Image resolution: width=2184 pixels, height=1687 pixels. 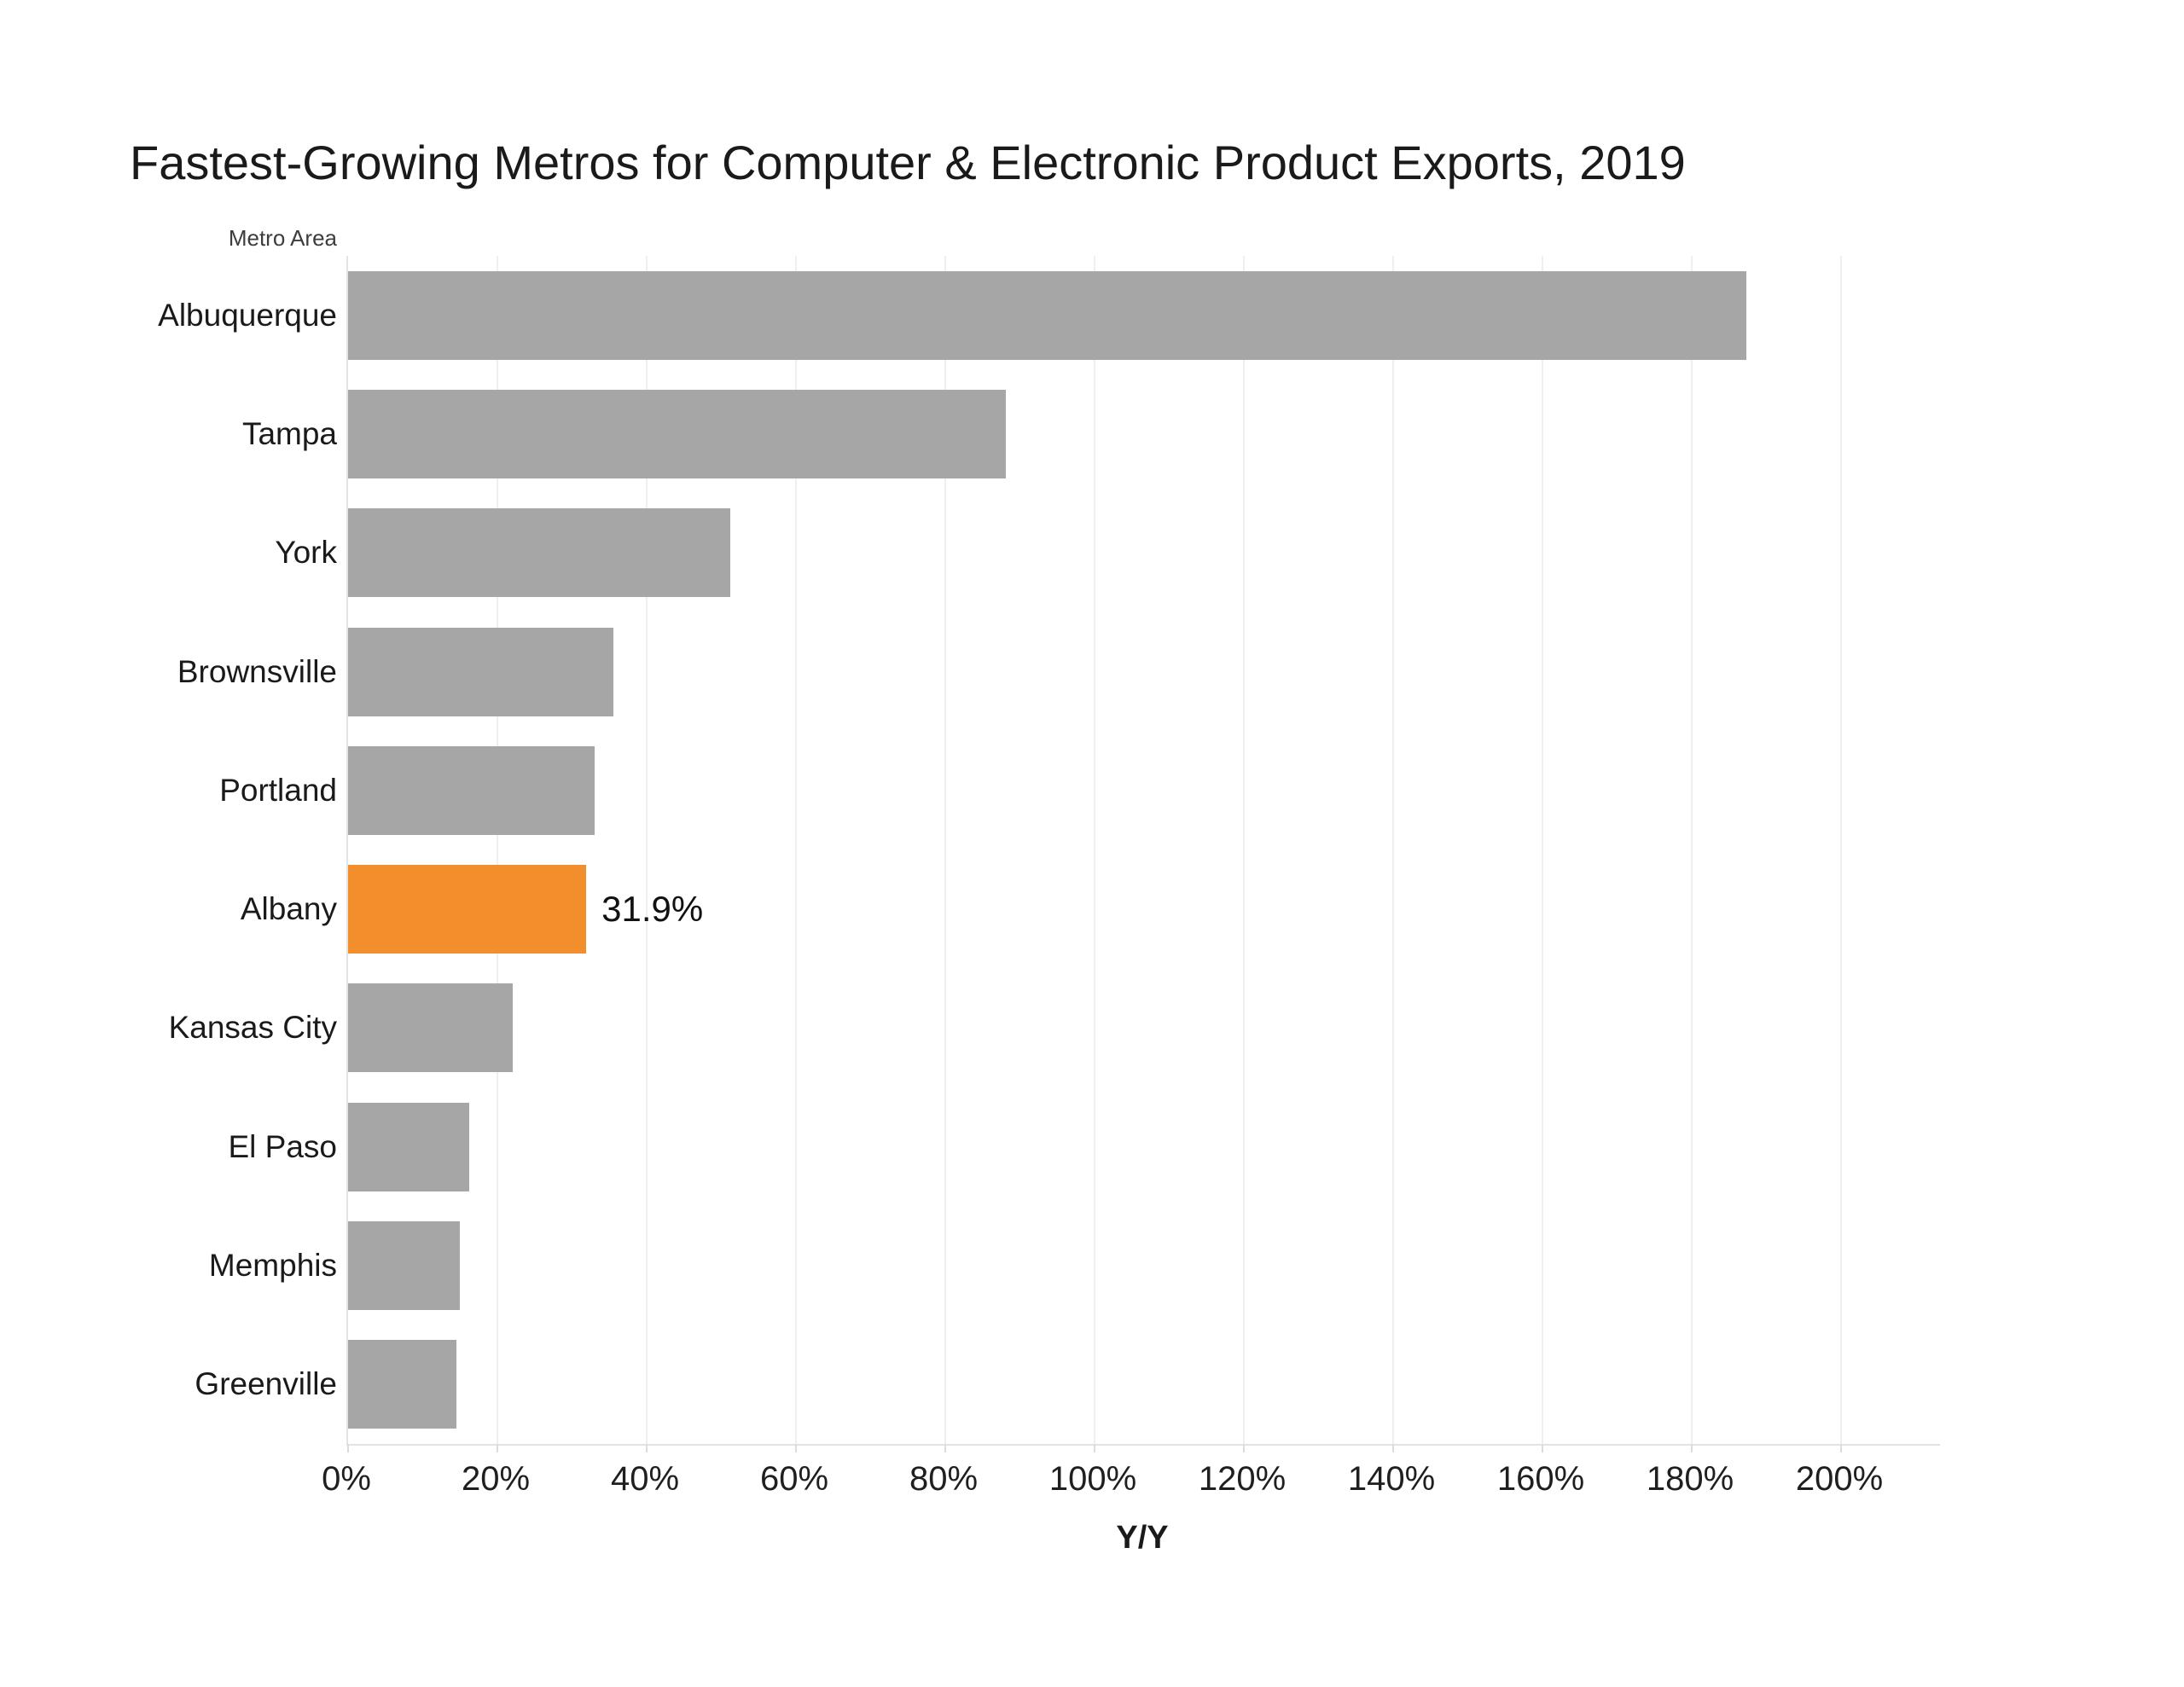 I want to click on bar-el-paso, so click(x=408, y=1147).